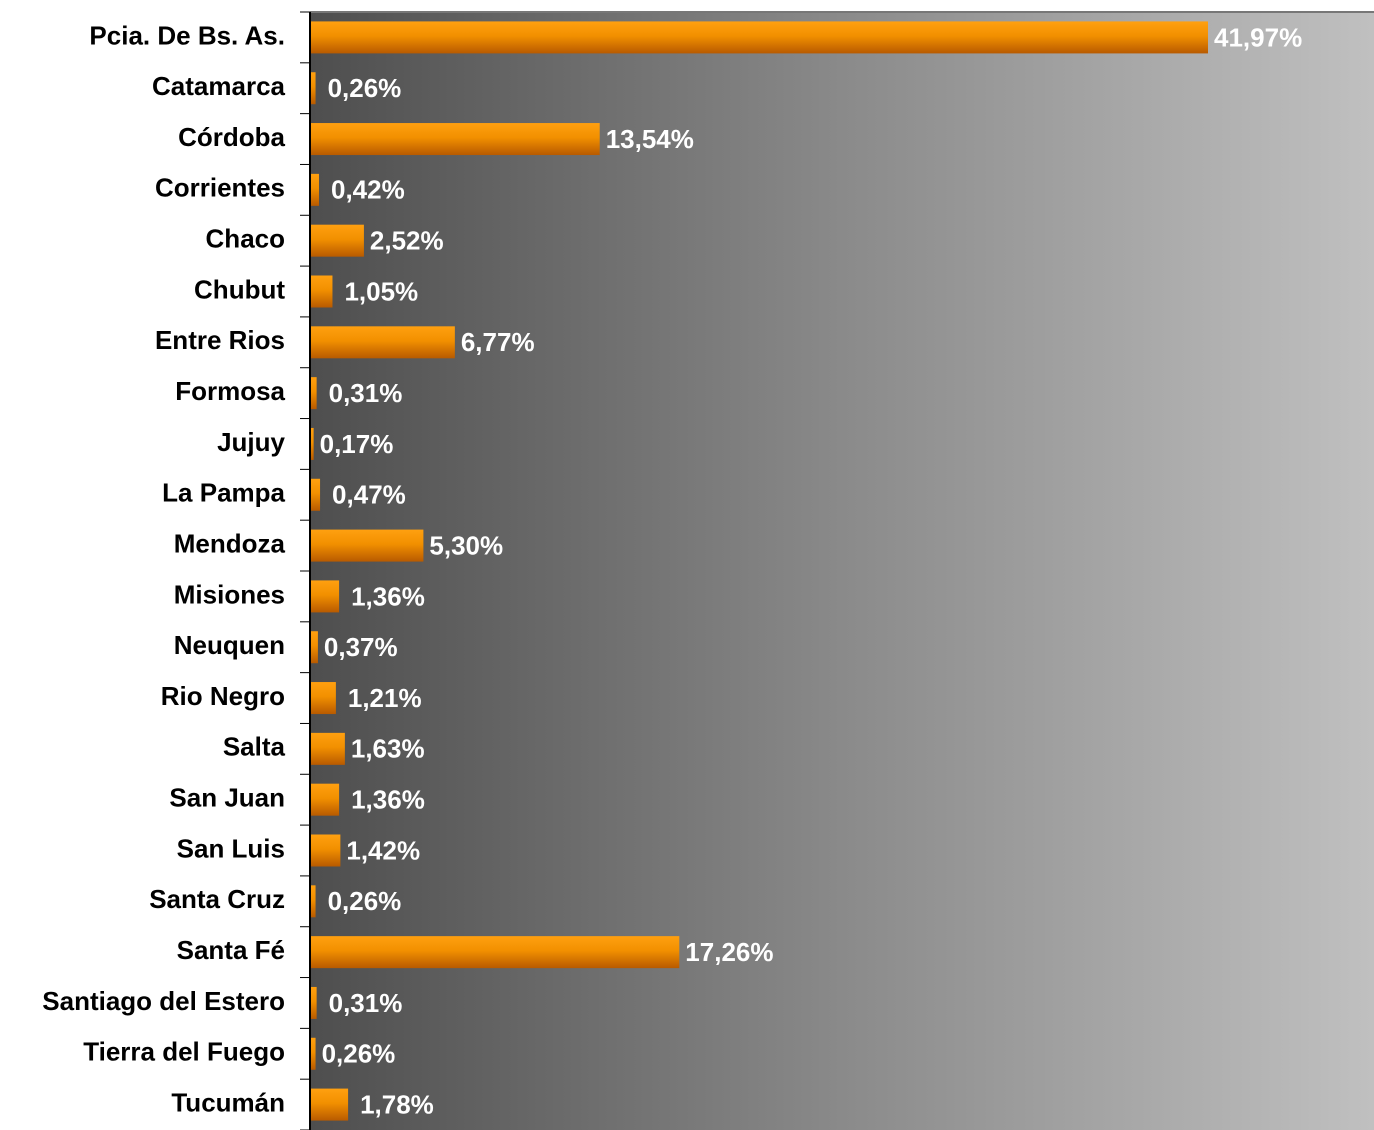 The image size is (1374, 1130). What do you see at coordinates (357, 444) in the screenshot?
I see `value-label: 0,17%` at bounding box center [357, 444].